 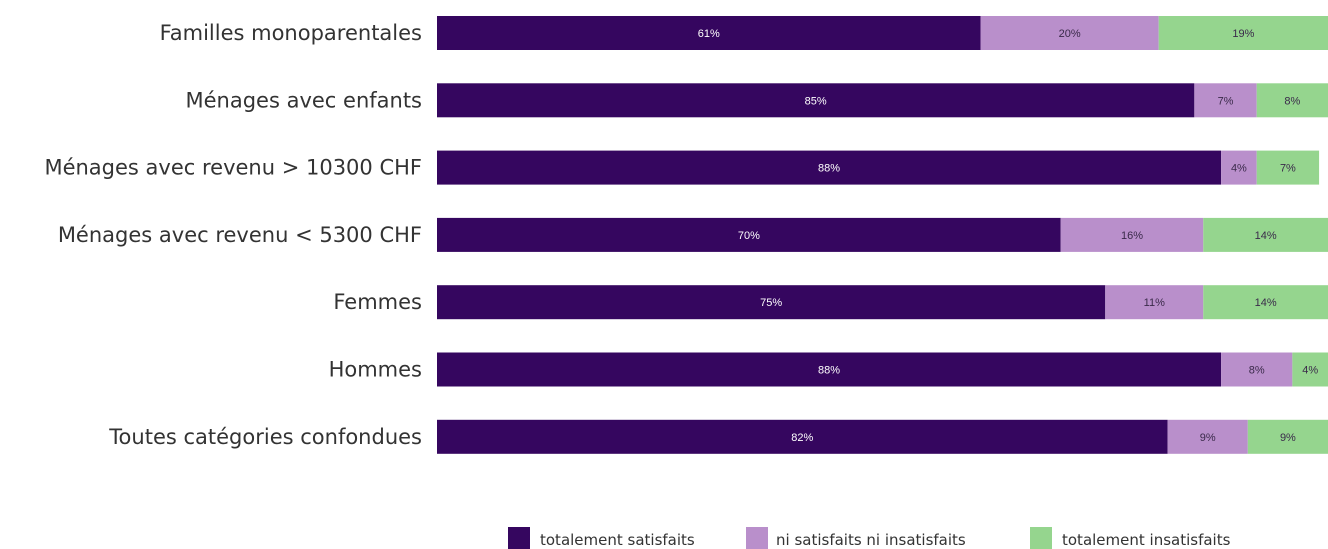 I want to click on data-label: 11%, so click(x=1154, y=303).